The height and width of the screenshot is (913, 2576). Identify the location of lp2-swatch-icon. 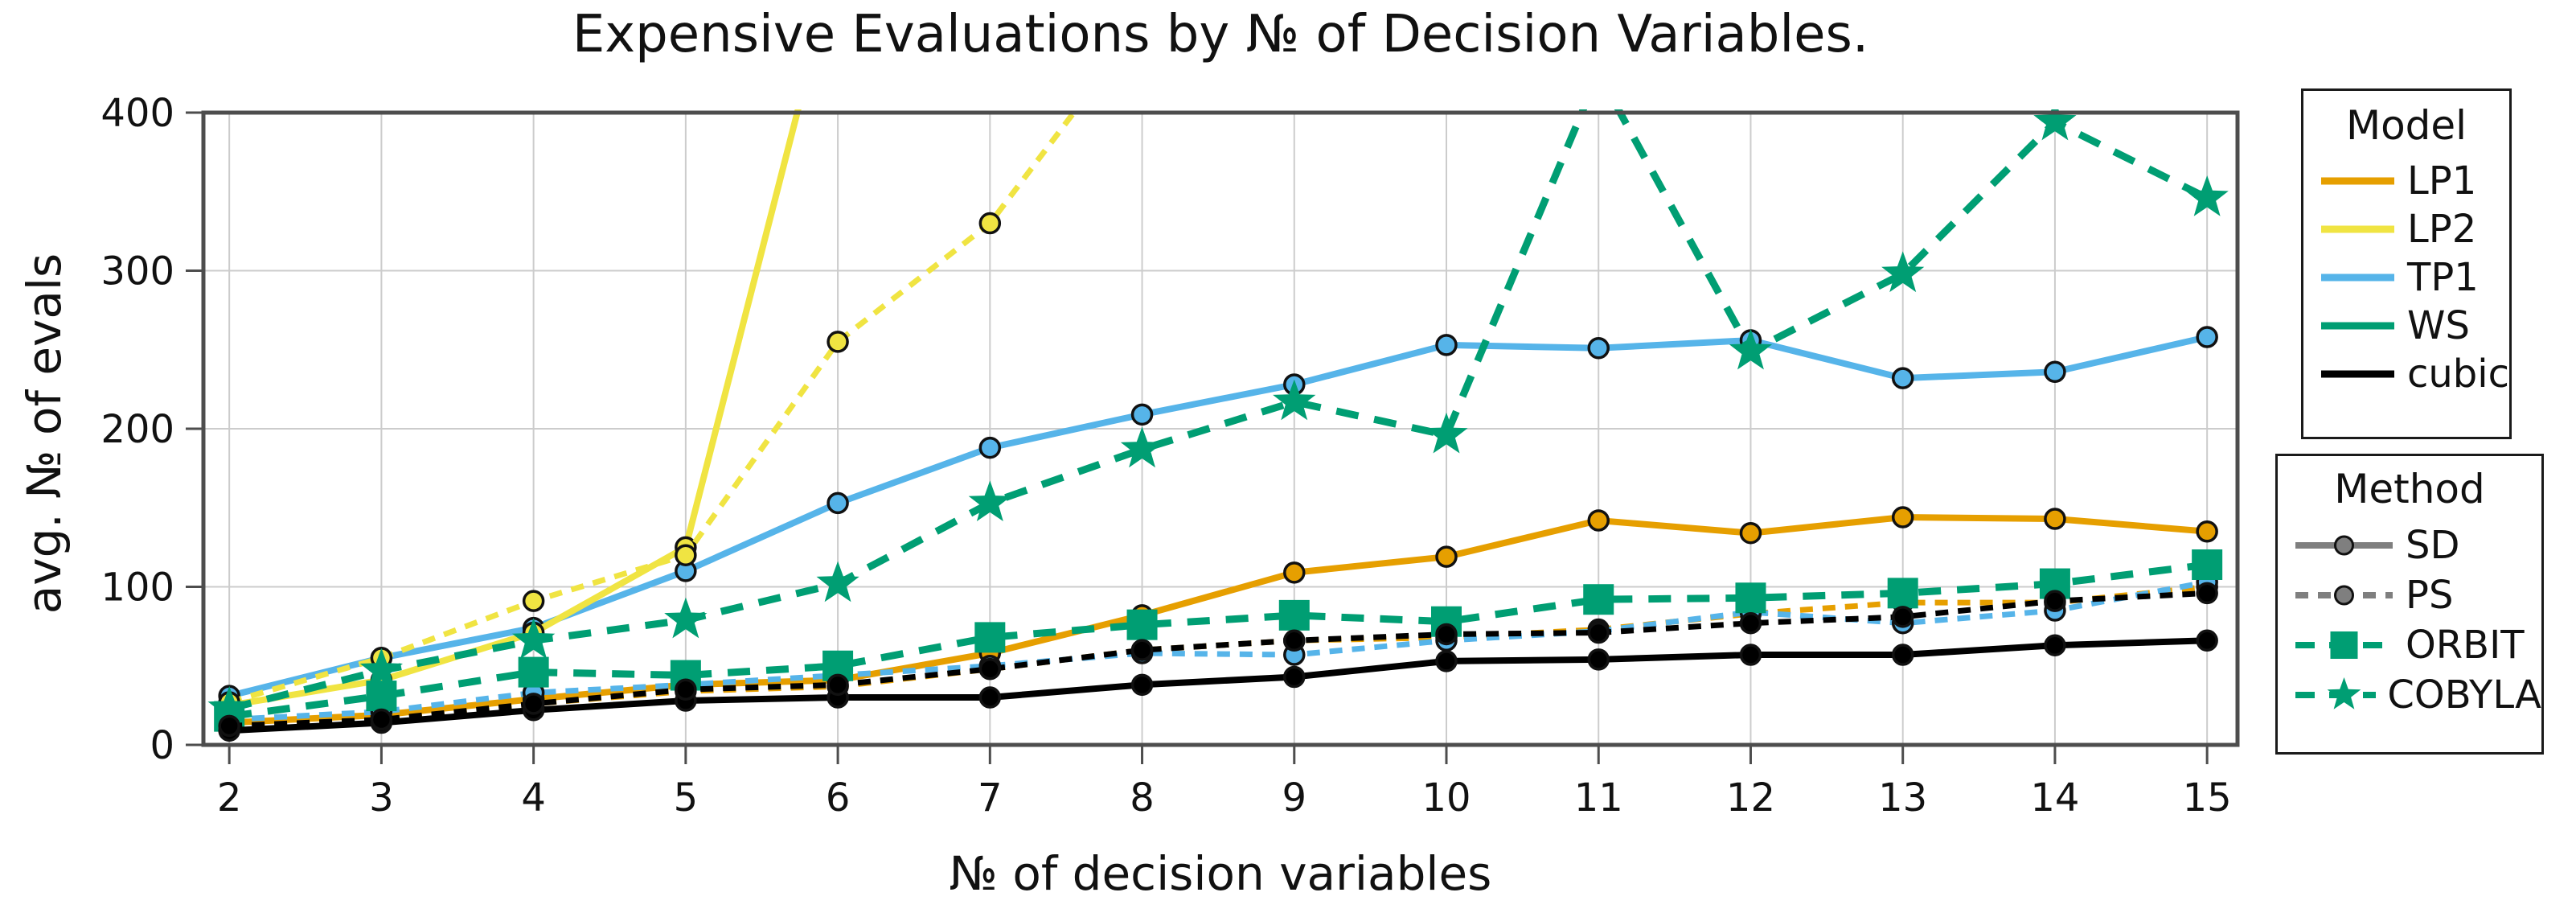
(2357, 229).